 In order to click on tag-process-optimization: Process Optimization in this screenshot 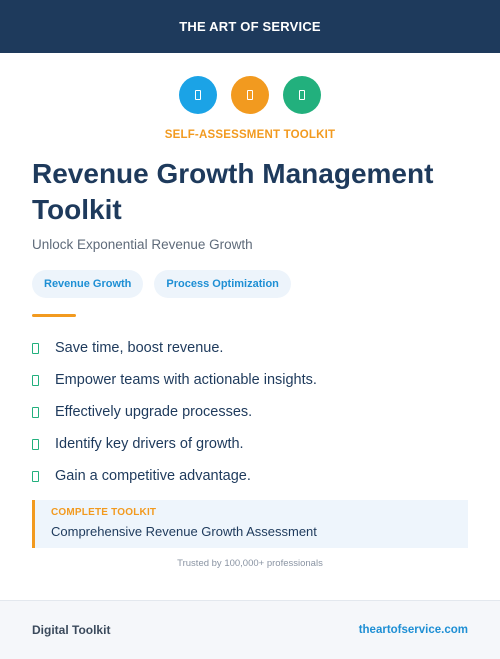, I will do `click(222, 284)`.